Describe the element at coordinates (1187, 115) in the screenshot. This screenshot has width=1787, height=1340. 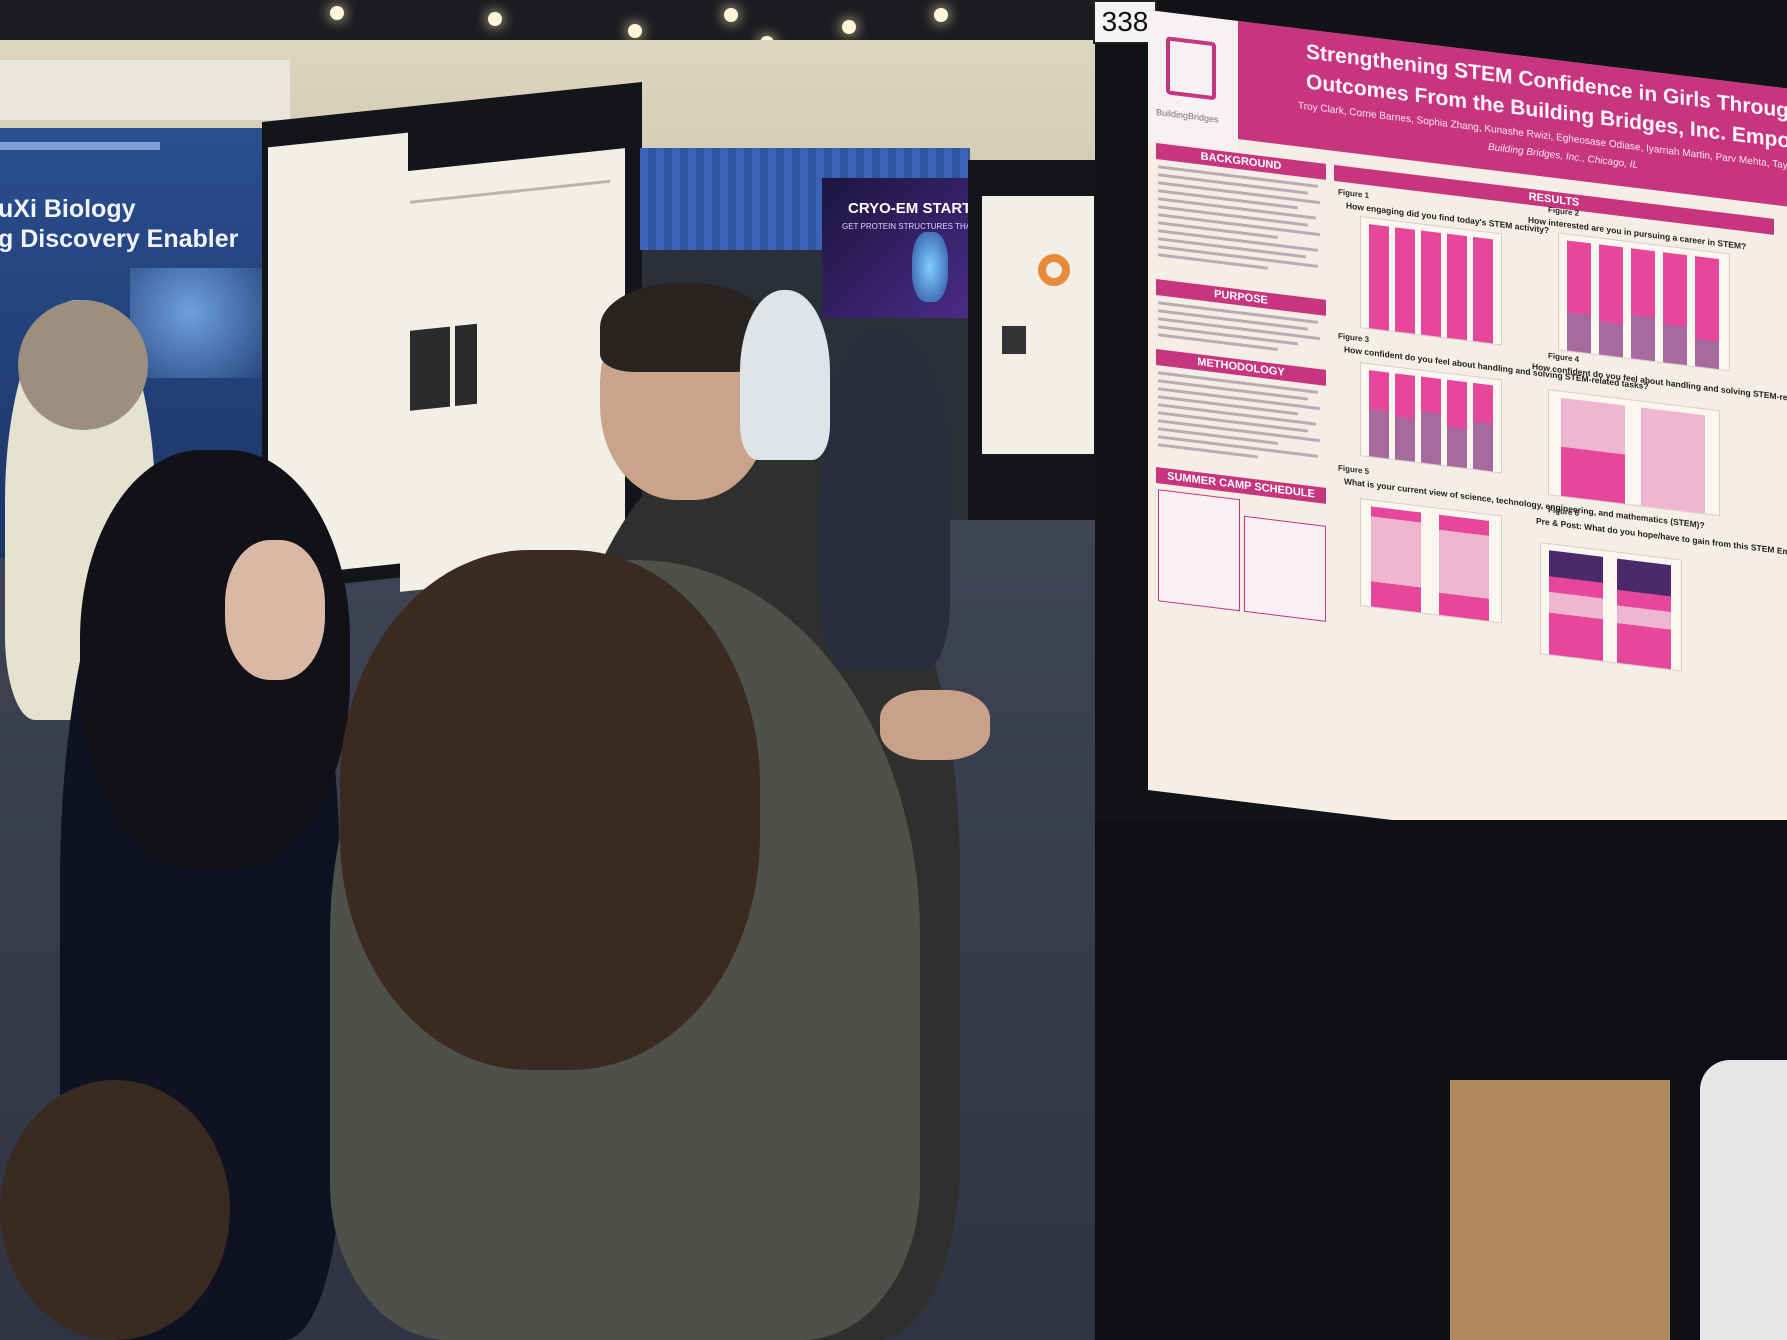
I see `logo-text: BuildingBridges` at that location.